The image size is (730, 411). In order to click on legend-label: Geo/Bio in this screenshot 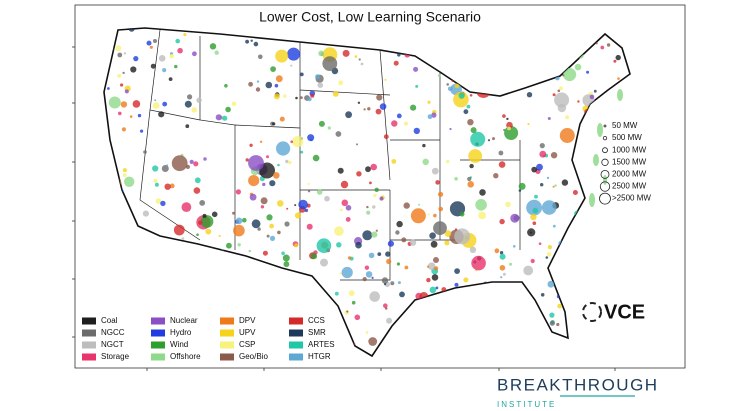, I will do `click(253, 356)`.